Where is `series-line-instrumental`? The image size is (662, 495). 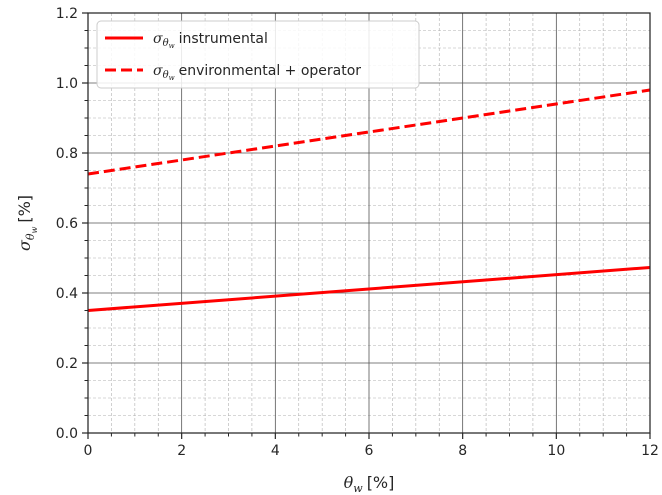 series-line-instrumental is located at coordinates (369, 288).